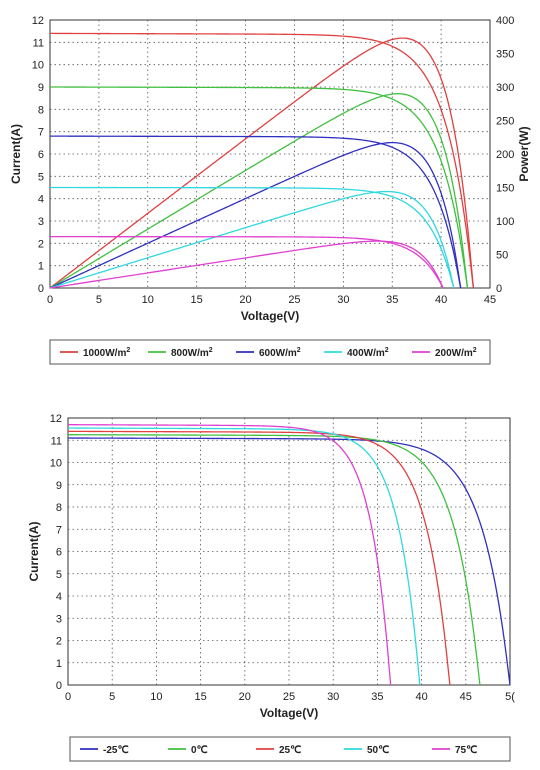 This screenshot has height=770, width=540. What do you see at coordinates (34, 552) in the screenshot?
I see `chart2-y-axis-label: Current(A)` at bounding box center [34, 552].